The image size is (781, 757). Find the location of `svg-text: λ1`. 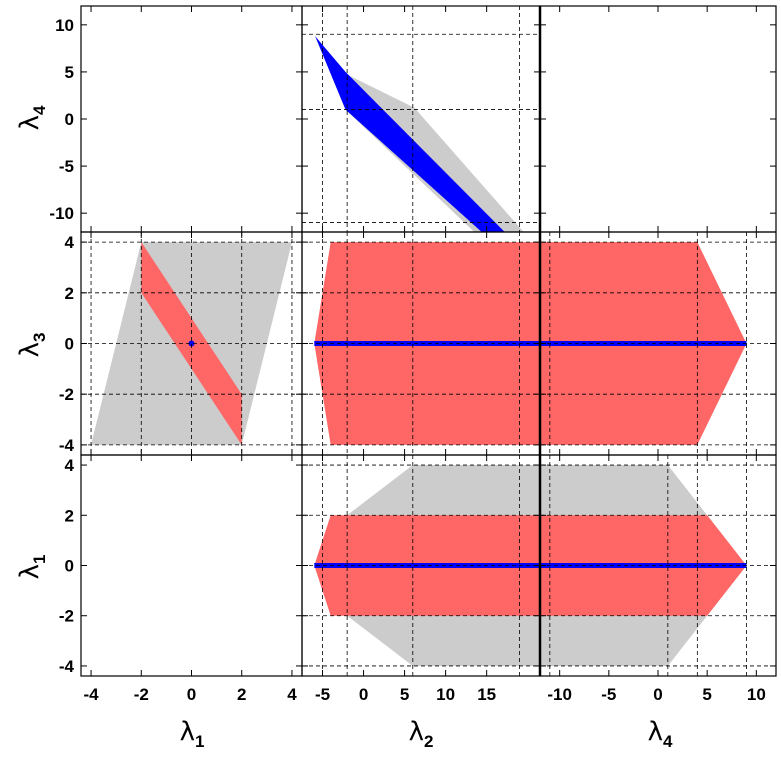

svg-text: λ1 is located at coordinates (32, 567).